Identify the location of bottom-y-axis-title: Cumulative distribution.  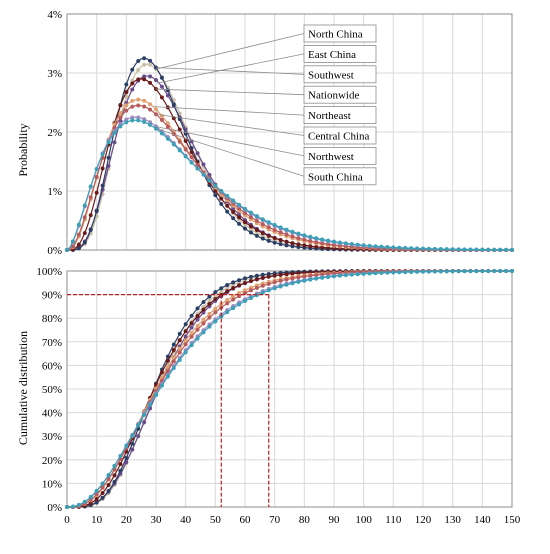
(23, 388).